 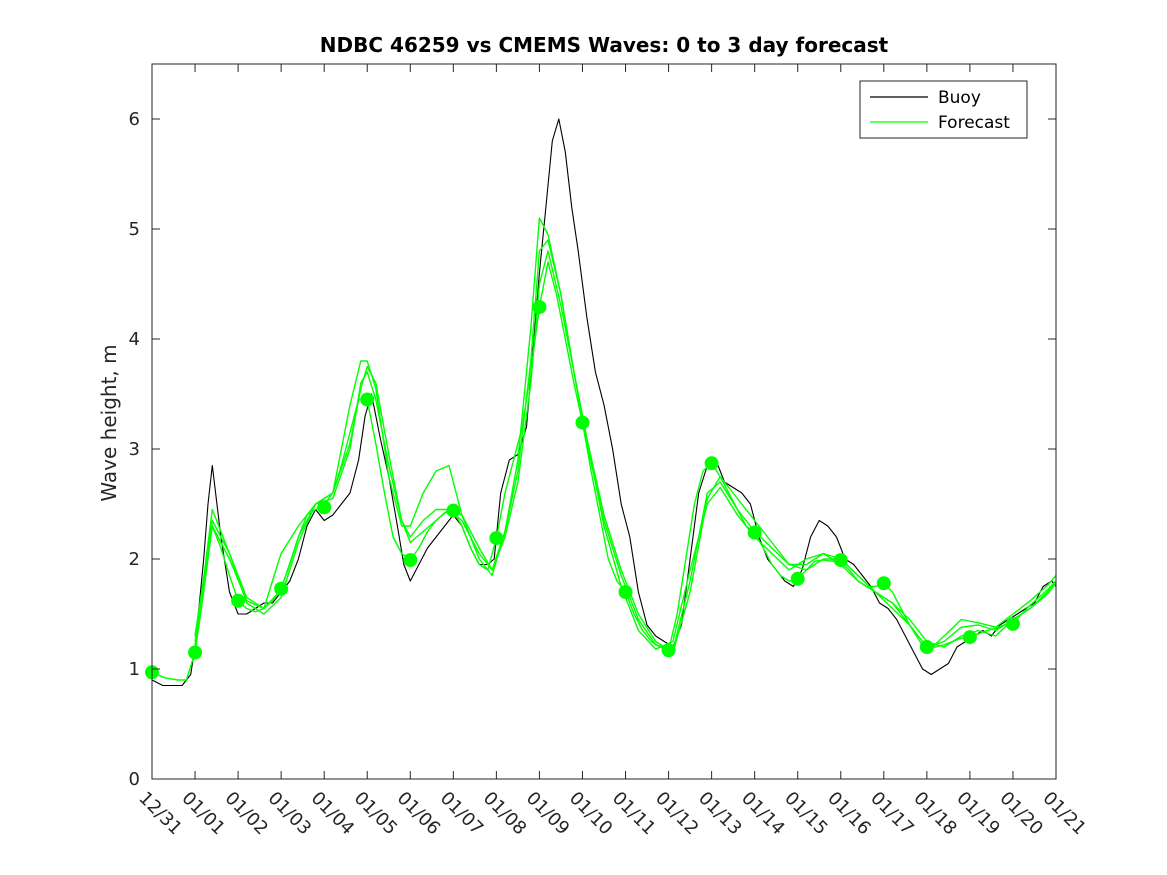 I want to click on x-tick-label: 01/09, so click(x=548, y=814).